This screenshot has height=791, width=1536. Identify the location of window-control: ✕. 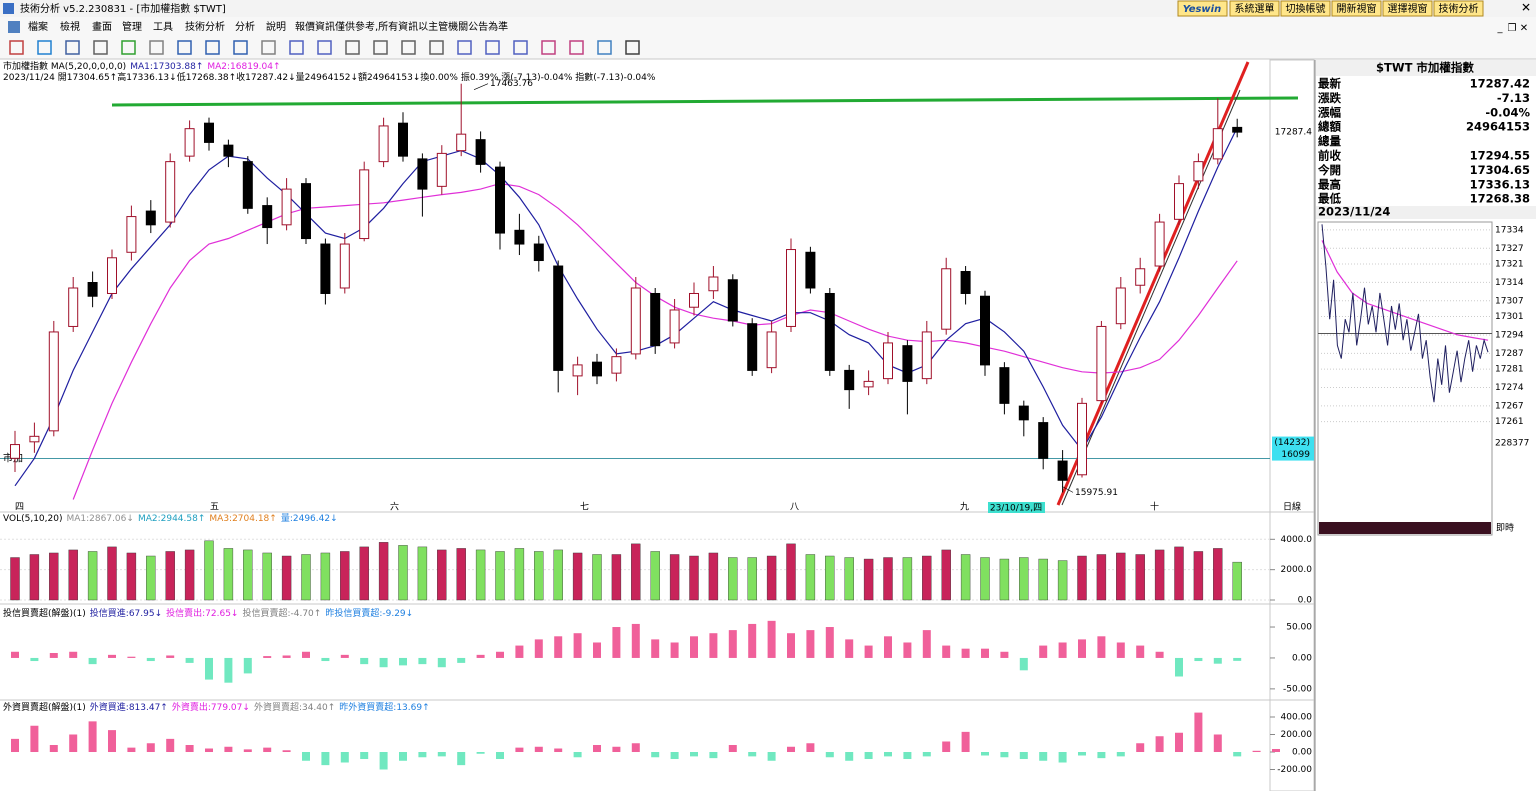
(1524, 28).